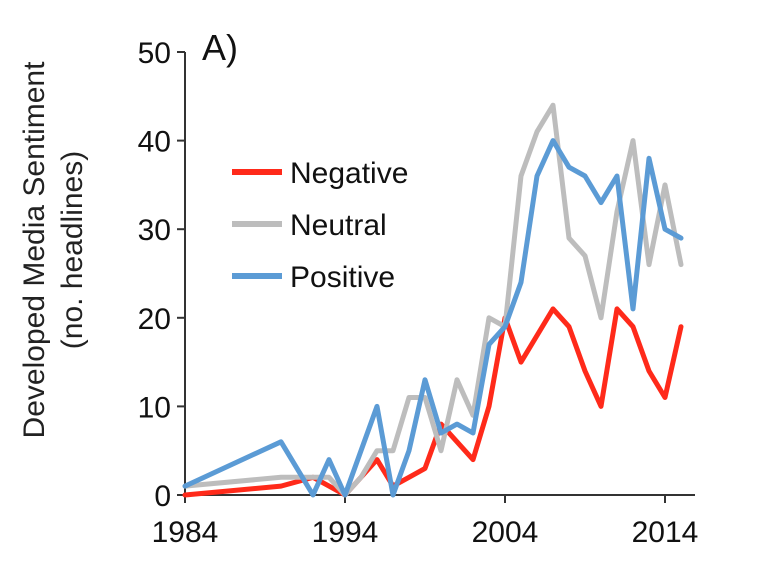 The width and height of the screenshot is (764, 578). I want to click on x-tick-label: 1984, so click(185, 532).